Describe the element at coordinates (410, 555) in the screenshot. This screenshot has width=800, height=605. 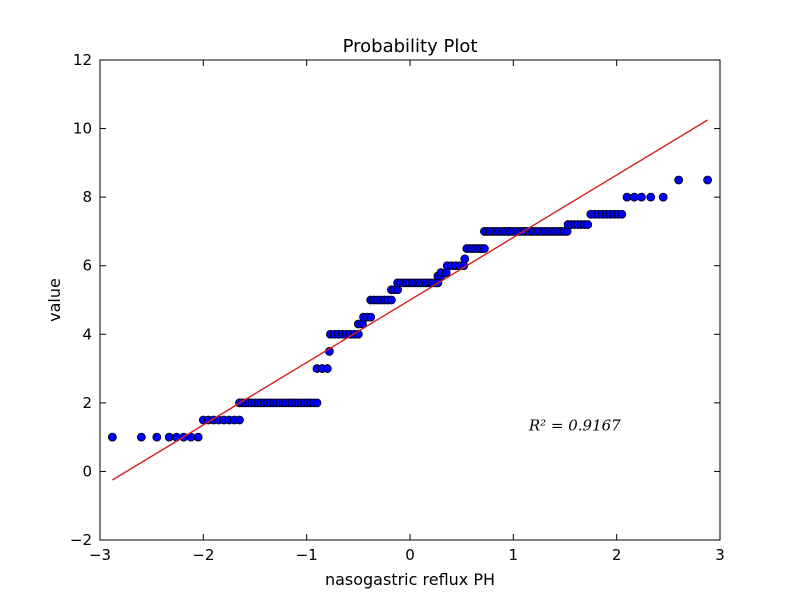
I see `x-tick-label: 0` at that location.